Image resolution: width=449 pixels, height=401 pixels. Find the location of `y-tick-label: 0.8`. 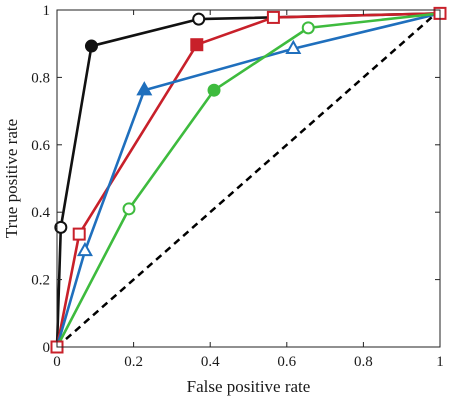

y-tick-label: 0.8 is located at coordinates (40, 78).